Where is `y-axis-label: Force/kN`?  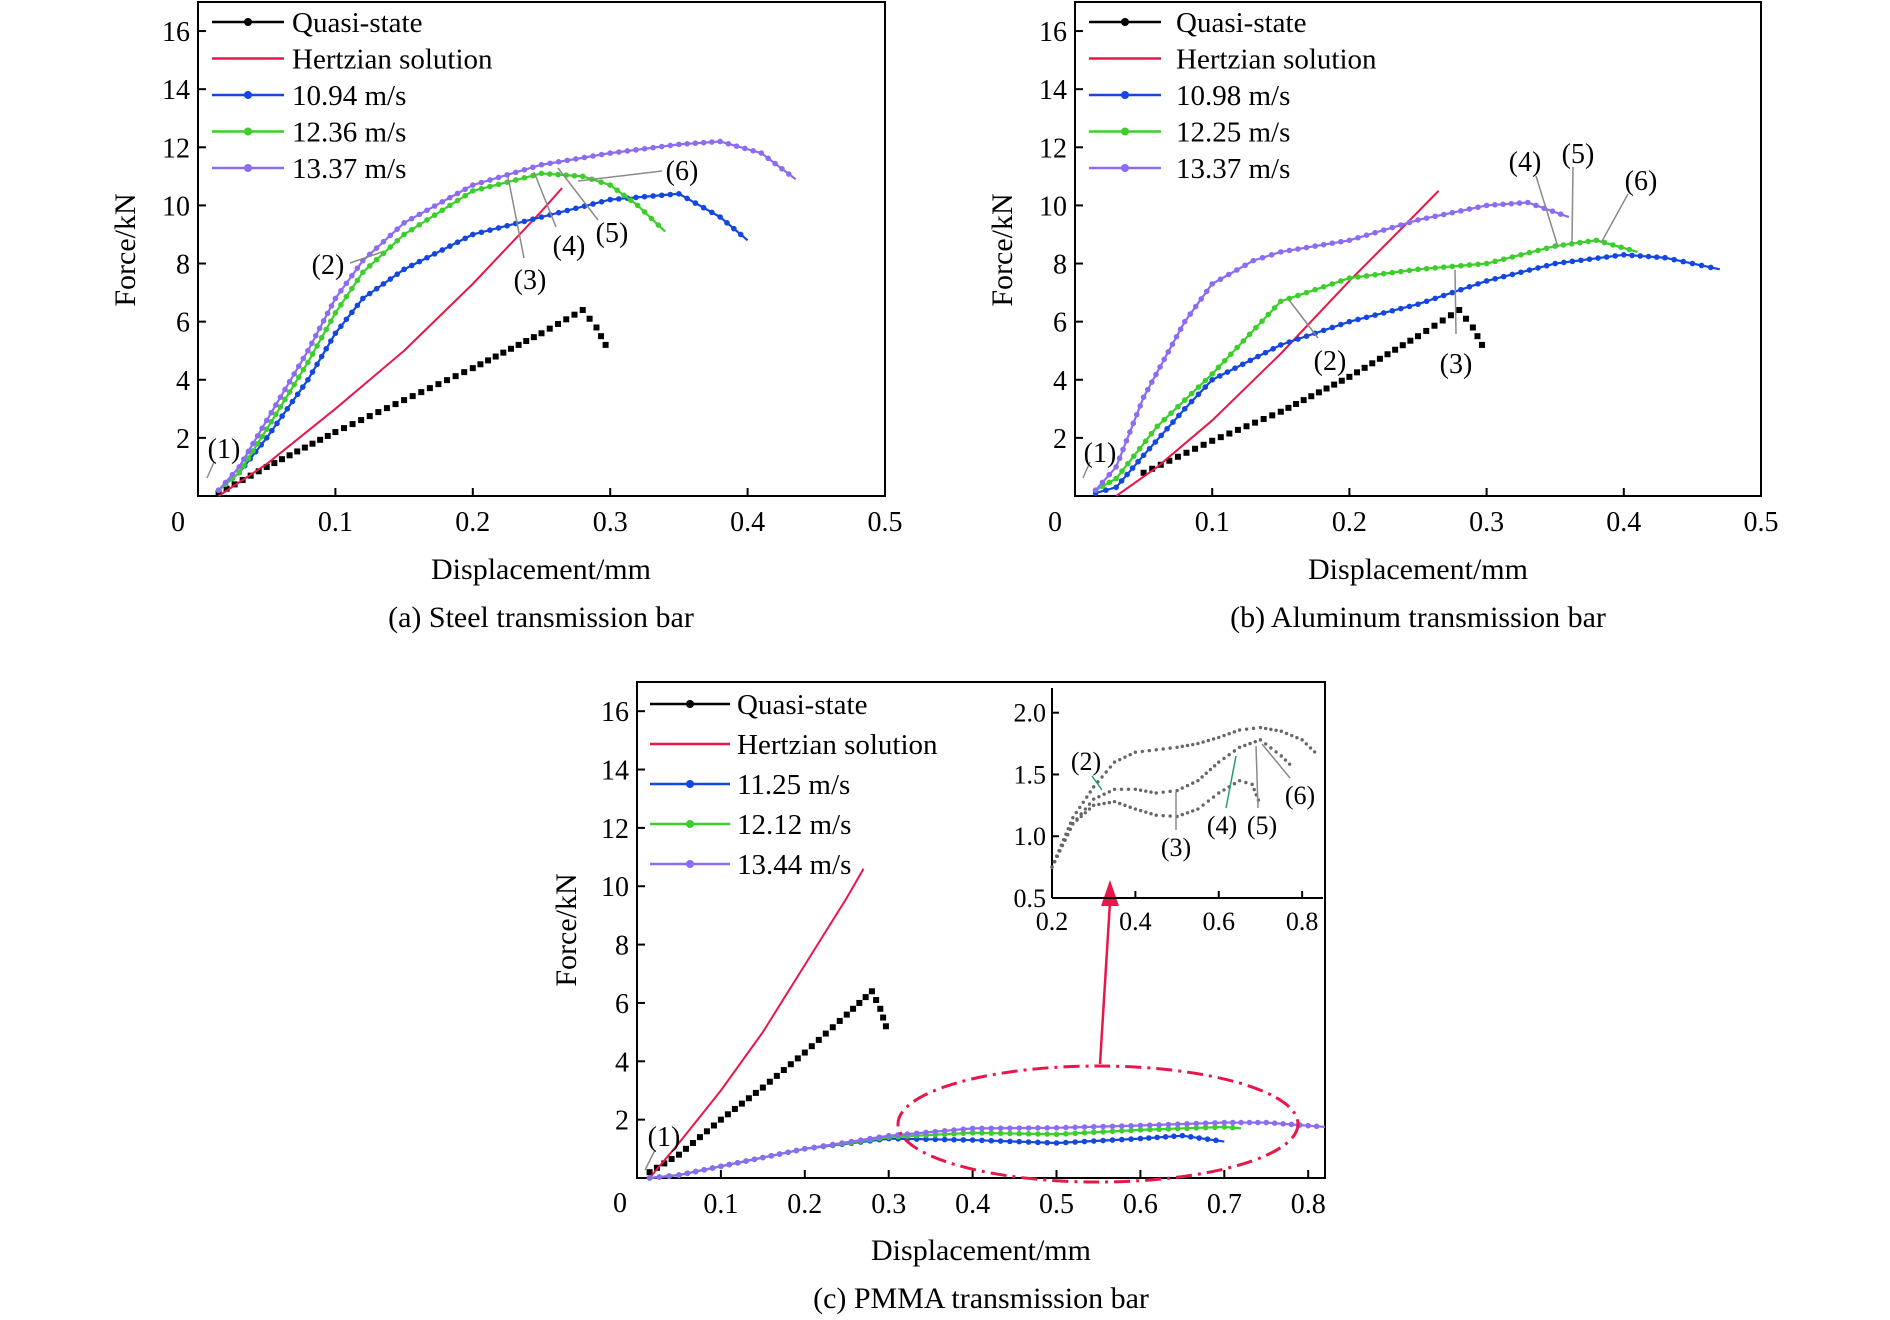 y-axis-label: Force/kN is located at coordinates (125, 249).